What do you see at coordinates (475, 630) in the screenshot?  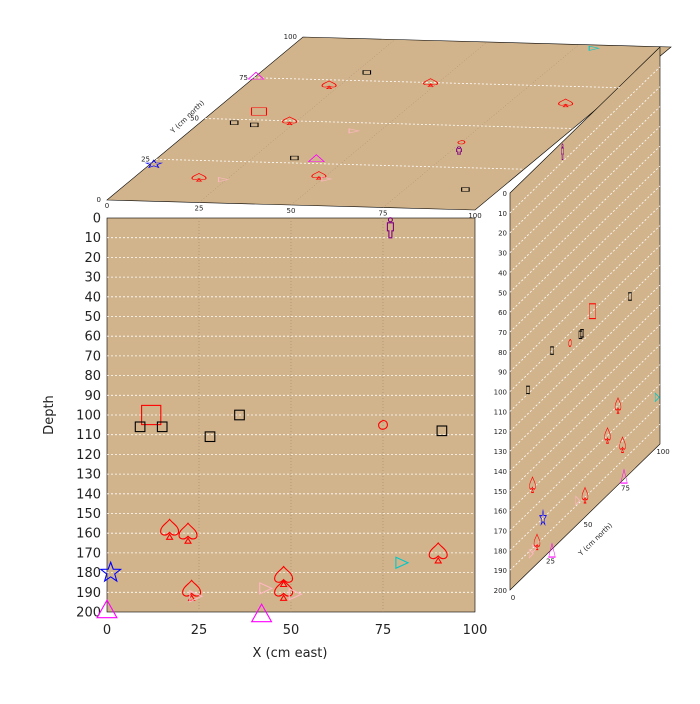 I see `x-tick-label: 100` at bounding box center [475, 630].